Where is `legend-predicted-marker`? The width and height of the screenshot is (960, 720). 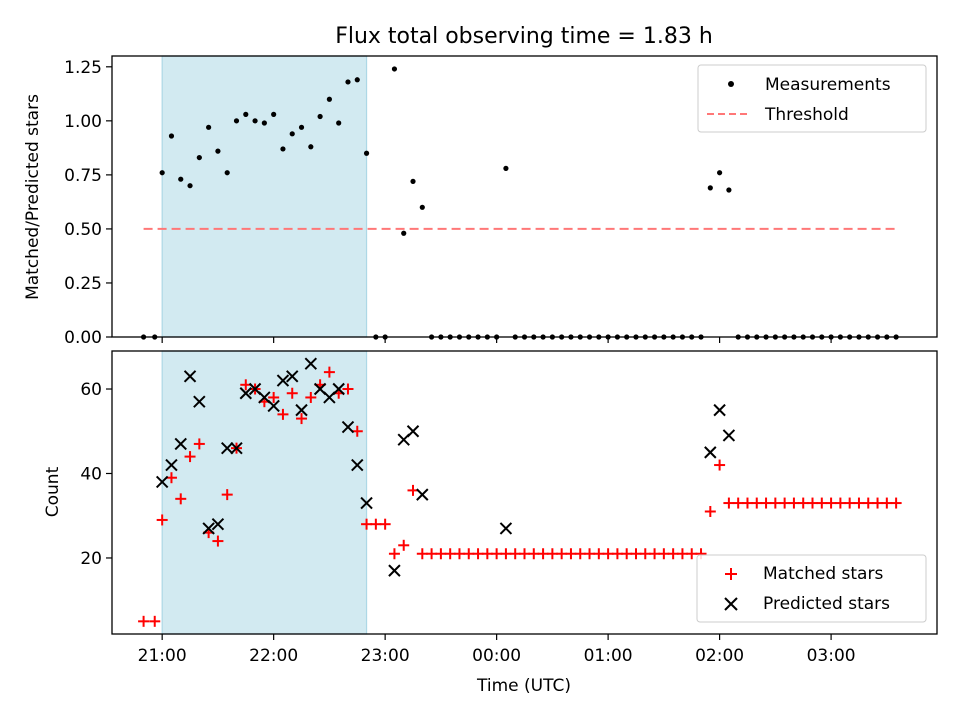
legend-predicted-marker is located at coordinates (731, 604).